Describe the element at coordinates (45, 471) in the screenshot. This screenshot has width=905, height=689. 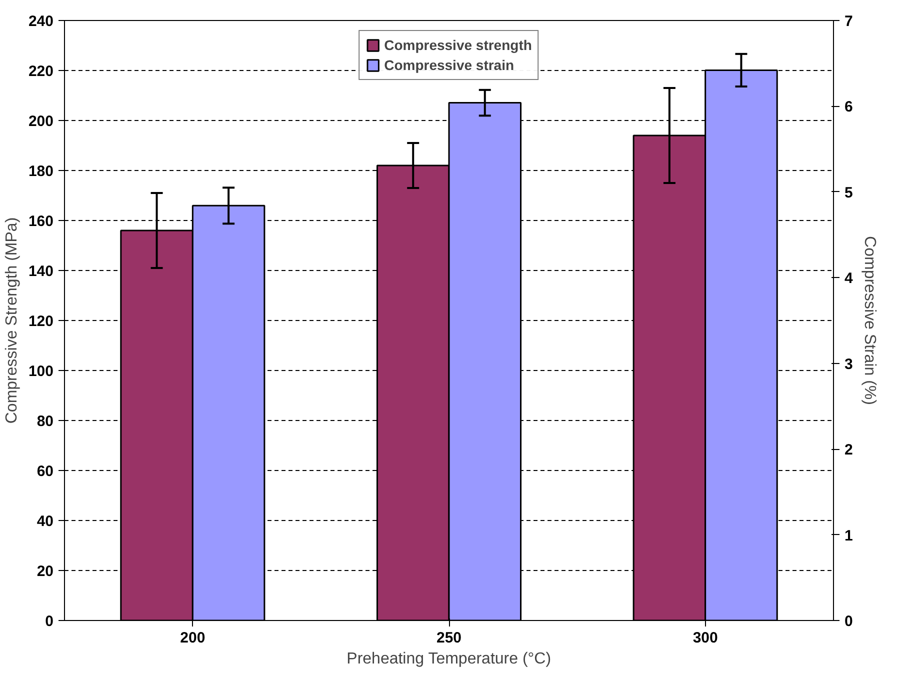
I see `y-tick-label: 60` at that location.